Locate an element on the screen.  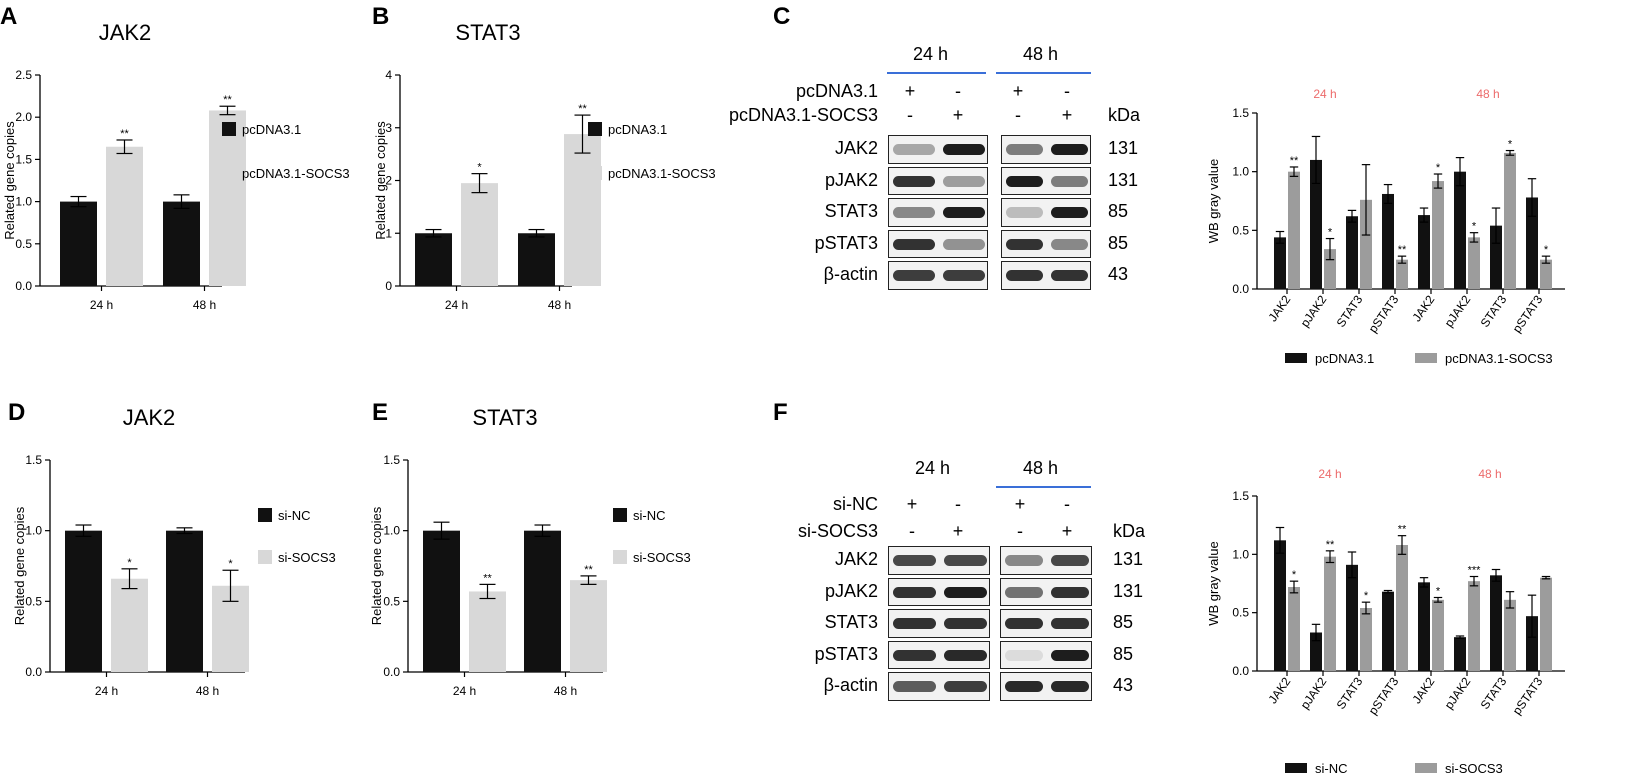
panel-b-ytick-label: 1 is located at coordinates (388, 233).